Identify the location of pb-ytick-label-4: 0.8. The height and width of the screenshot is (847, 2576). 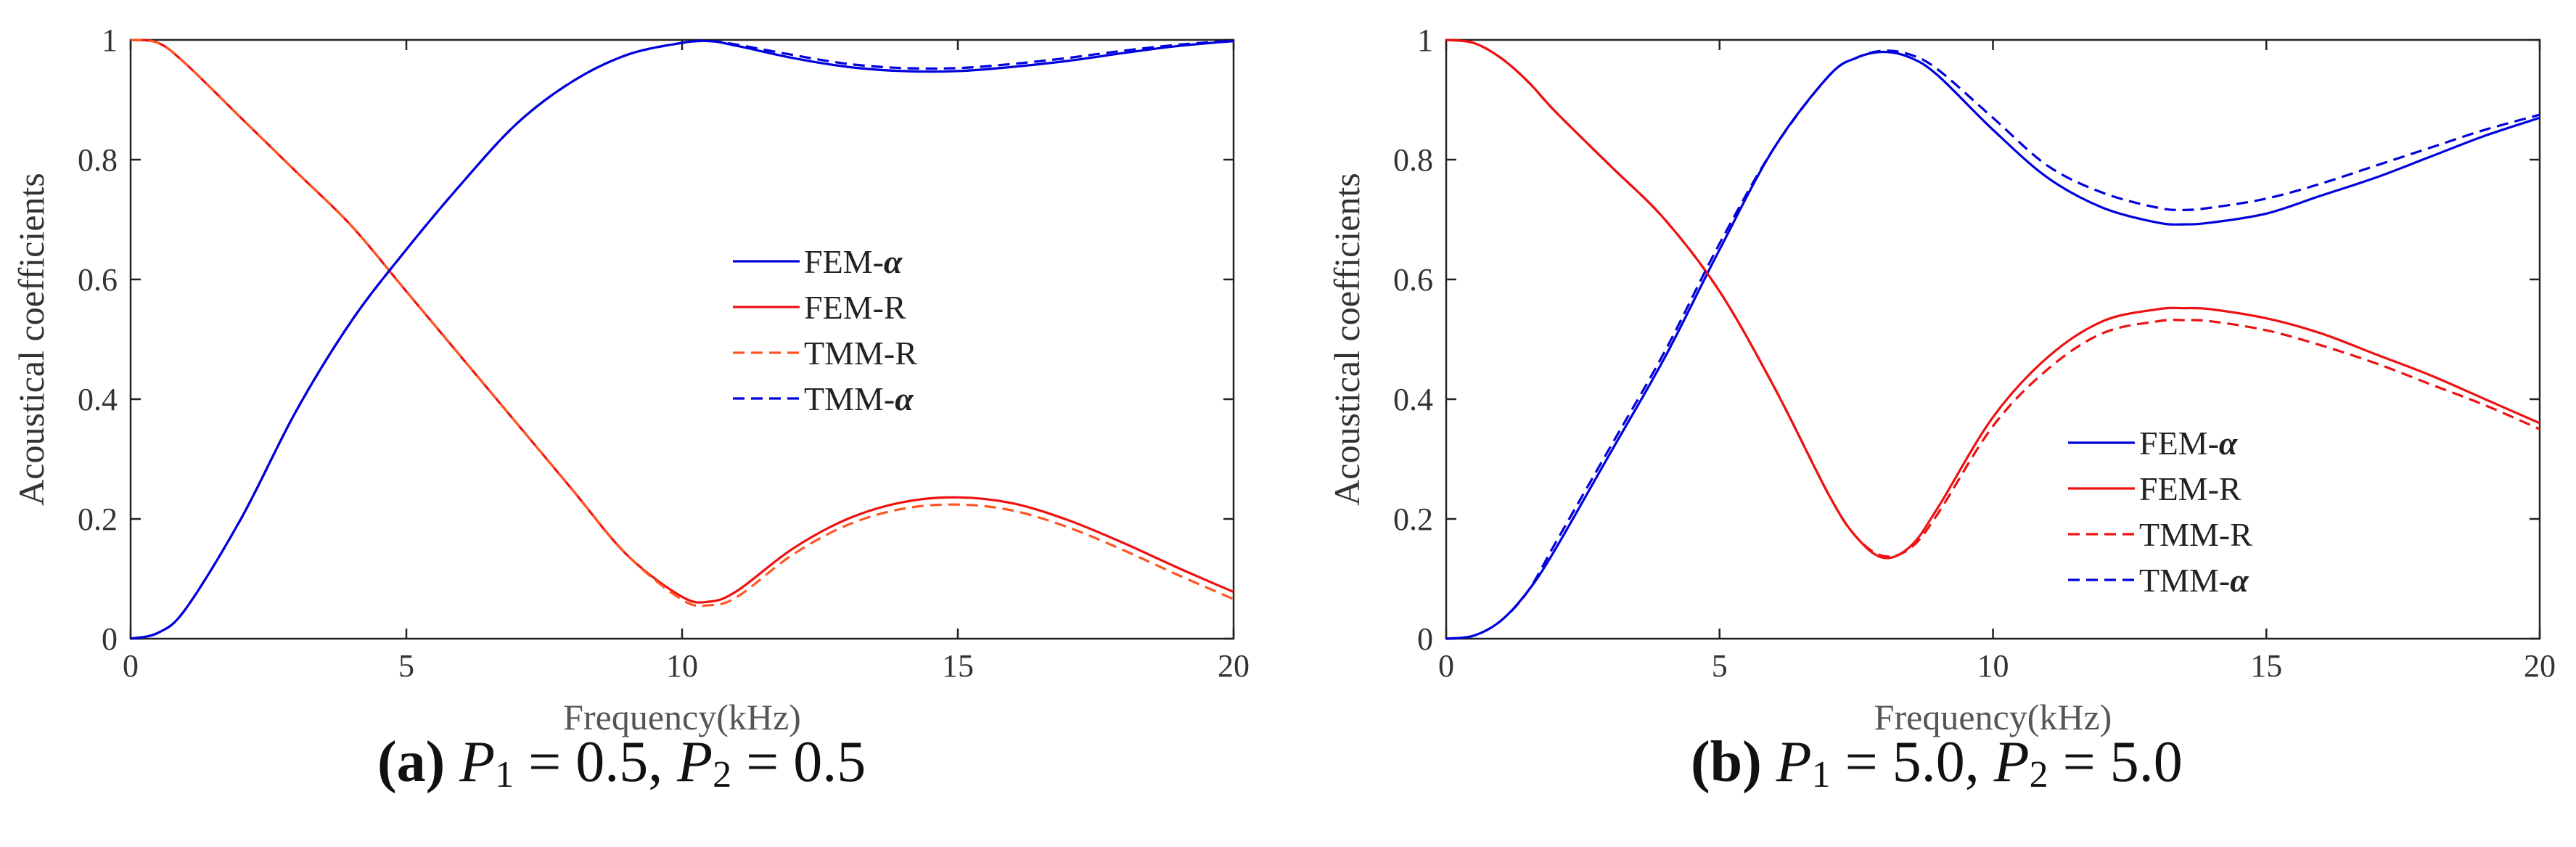
(1413, 160).